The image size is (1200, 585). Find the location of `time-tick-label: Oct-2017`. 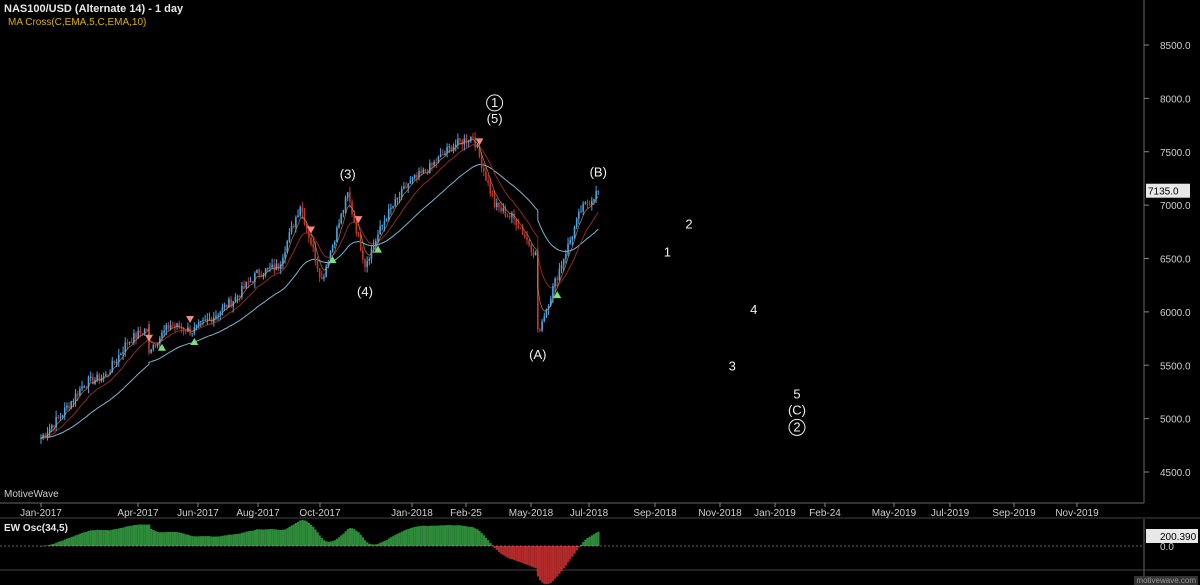

time-tick-label: Oct-2017 is located at coordinates (320, 513).